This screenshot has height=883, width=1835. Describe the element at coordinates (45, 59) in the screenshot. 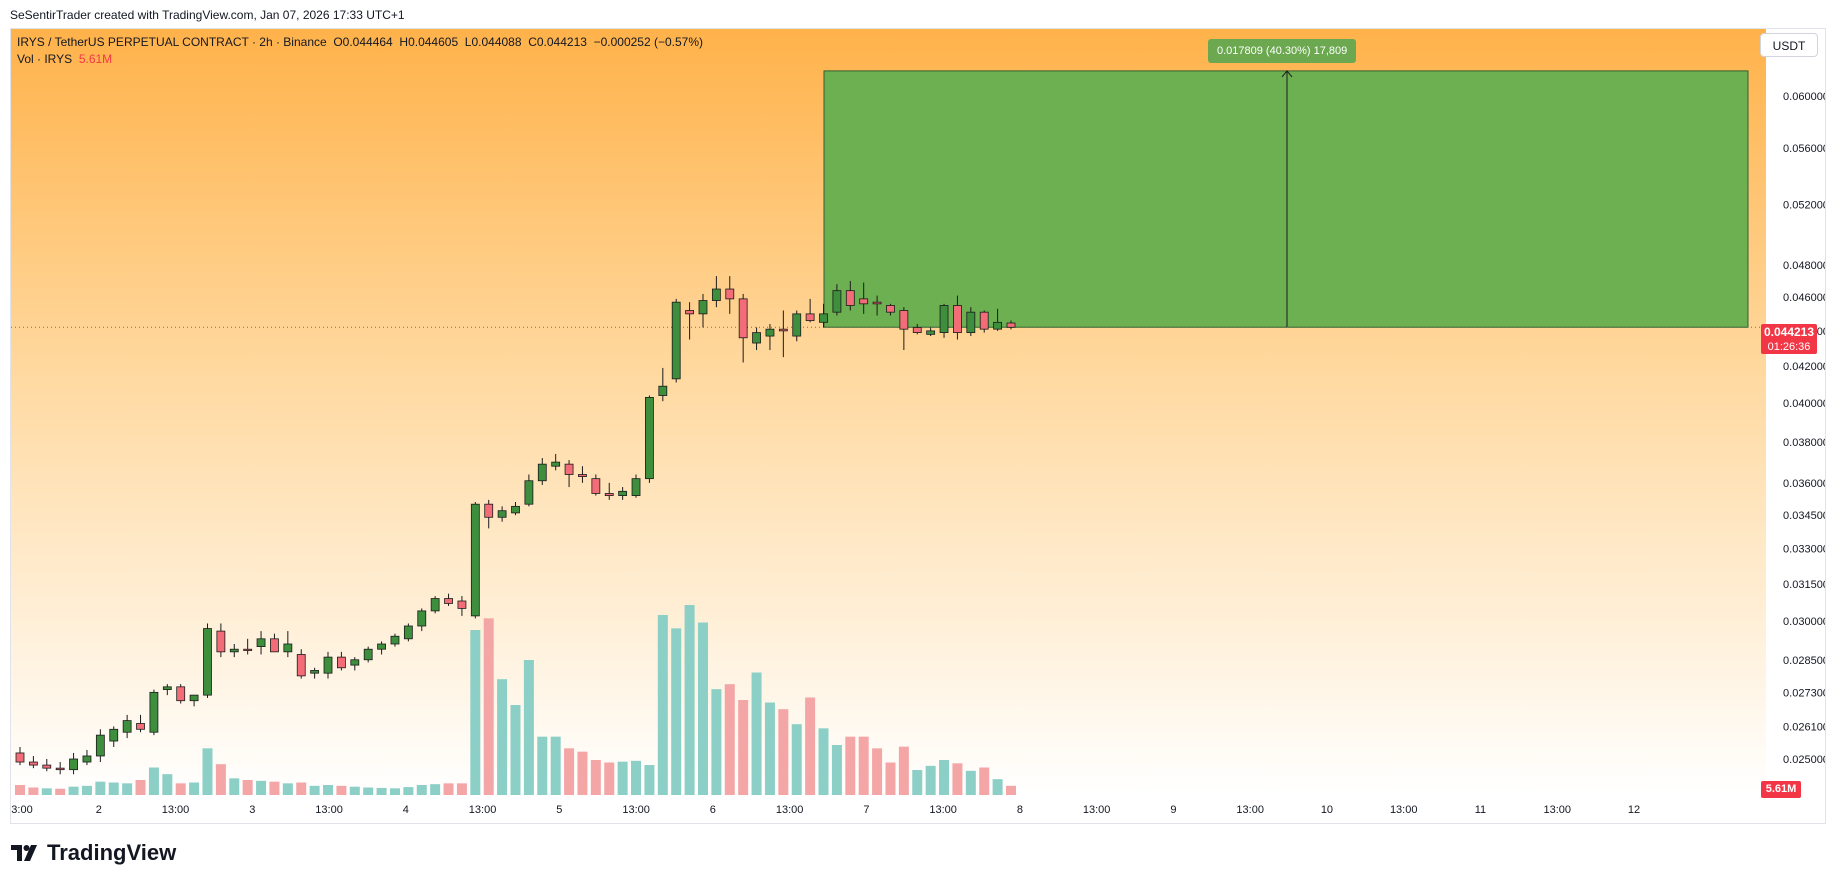

I see `volume-indicator-label: Vol · IRYS` at that location.